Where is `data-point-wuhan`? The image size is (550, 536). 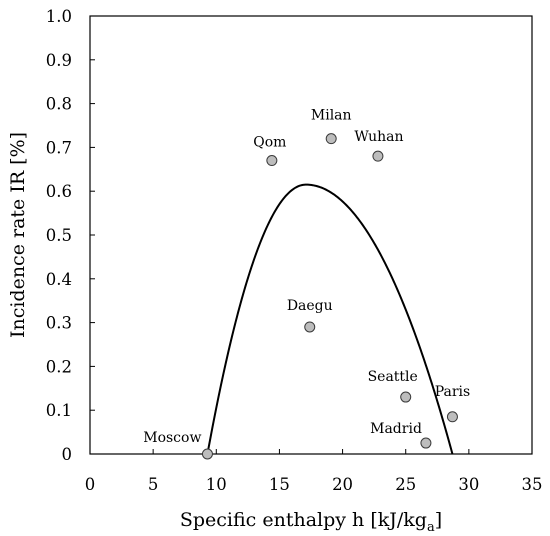
data-point-wuhan is located at coordinates (378, 156).